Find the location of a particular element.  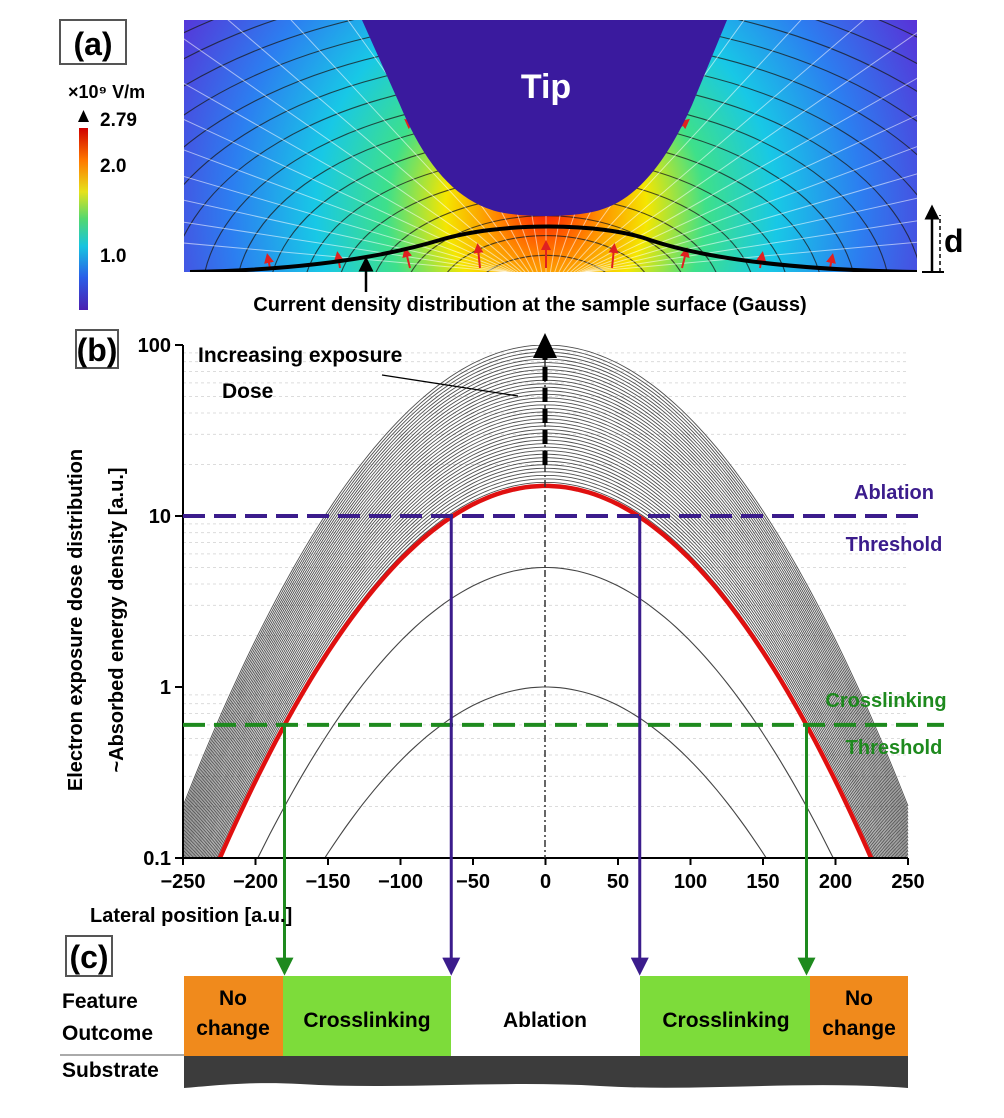

y-tick-label: 100 is located at coordinates (154, 346).